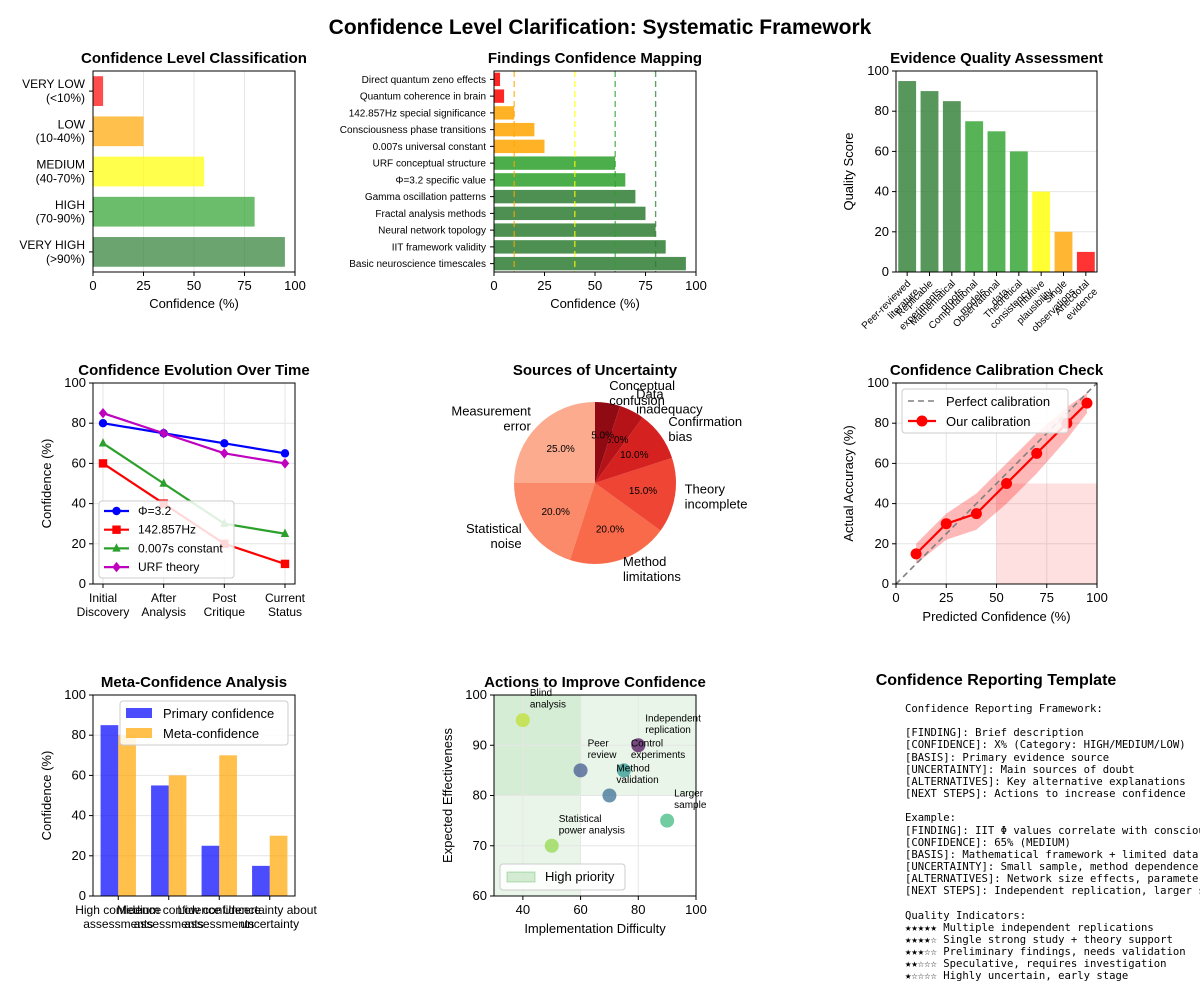  Describe the element at coordinates (46, 796) in the screenshot. I see `y-axis-label: Confidence (%)` at that location.